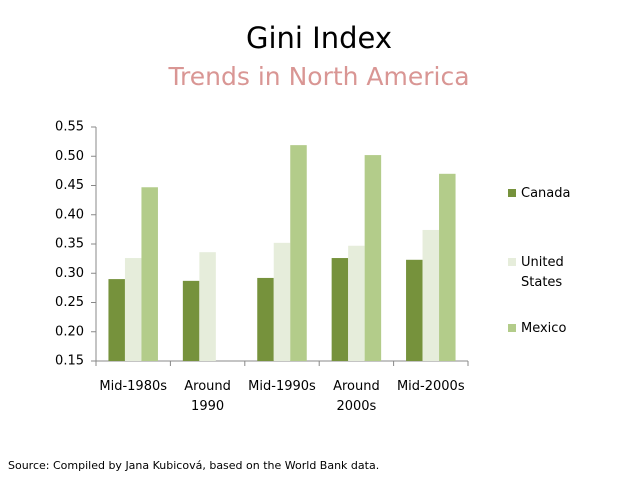 Image resolution: width=638 pixels, height=478 pixels. I want to click on y-tick-label: 0.50, so click(69, 156).